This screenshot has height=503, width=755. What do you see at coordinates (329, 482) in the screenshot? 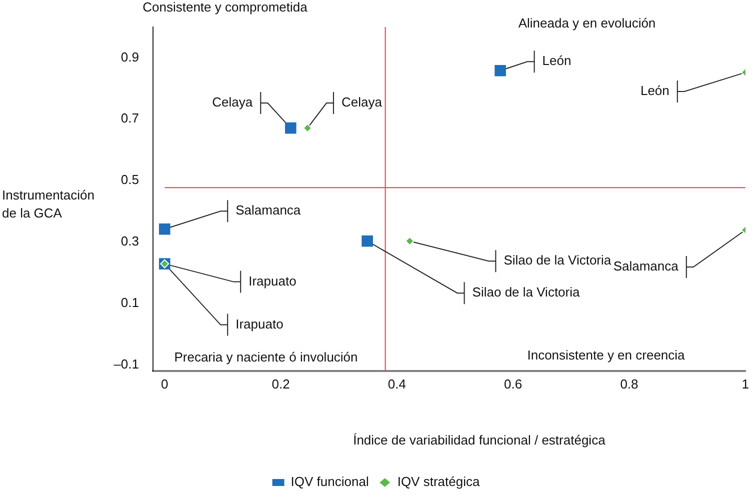
I see `legend-label: IQV funcional` at bounding box center [329, 482].